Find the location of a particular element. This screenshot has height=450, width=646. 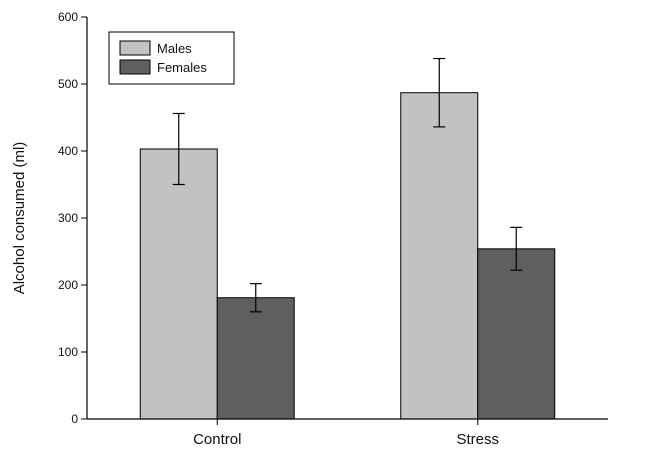

y-tick-label-500: 500 is located at coordinates (68, 84).